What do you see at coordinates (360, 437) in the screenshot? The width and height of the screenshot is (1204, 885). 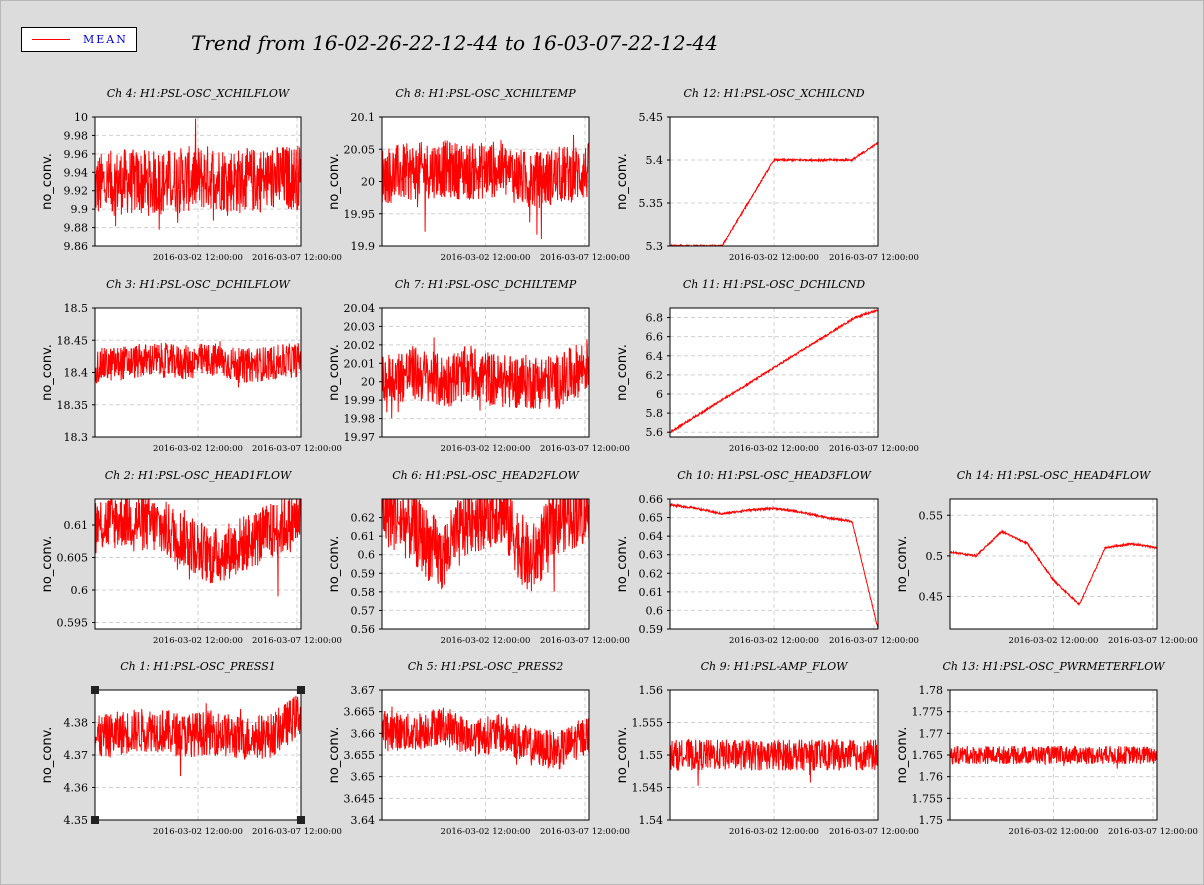 I see `y-tick-label: 19.97` at bounding box center [360, 437].